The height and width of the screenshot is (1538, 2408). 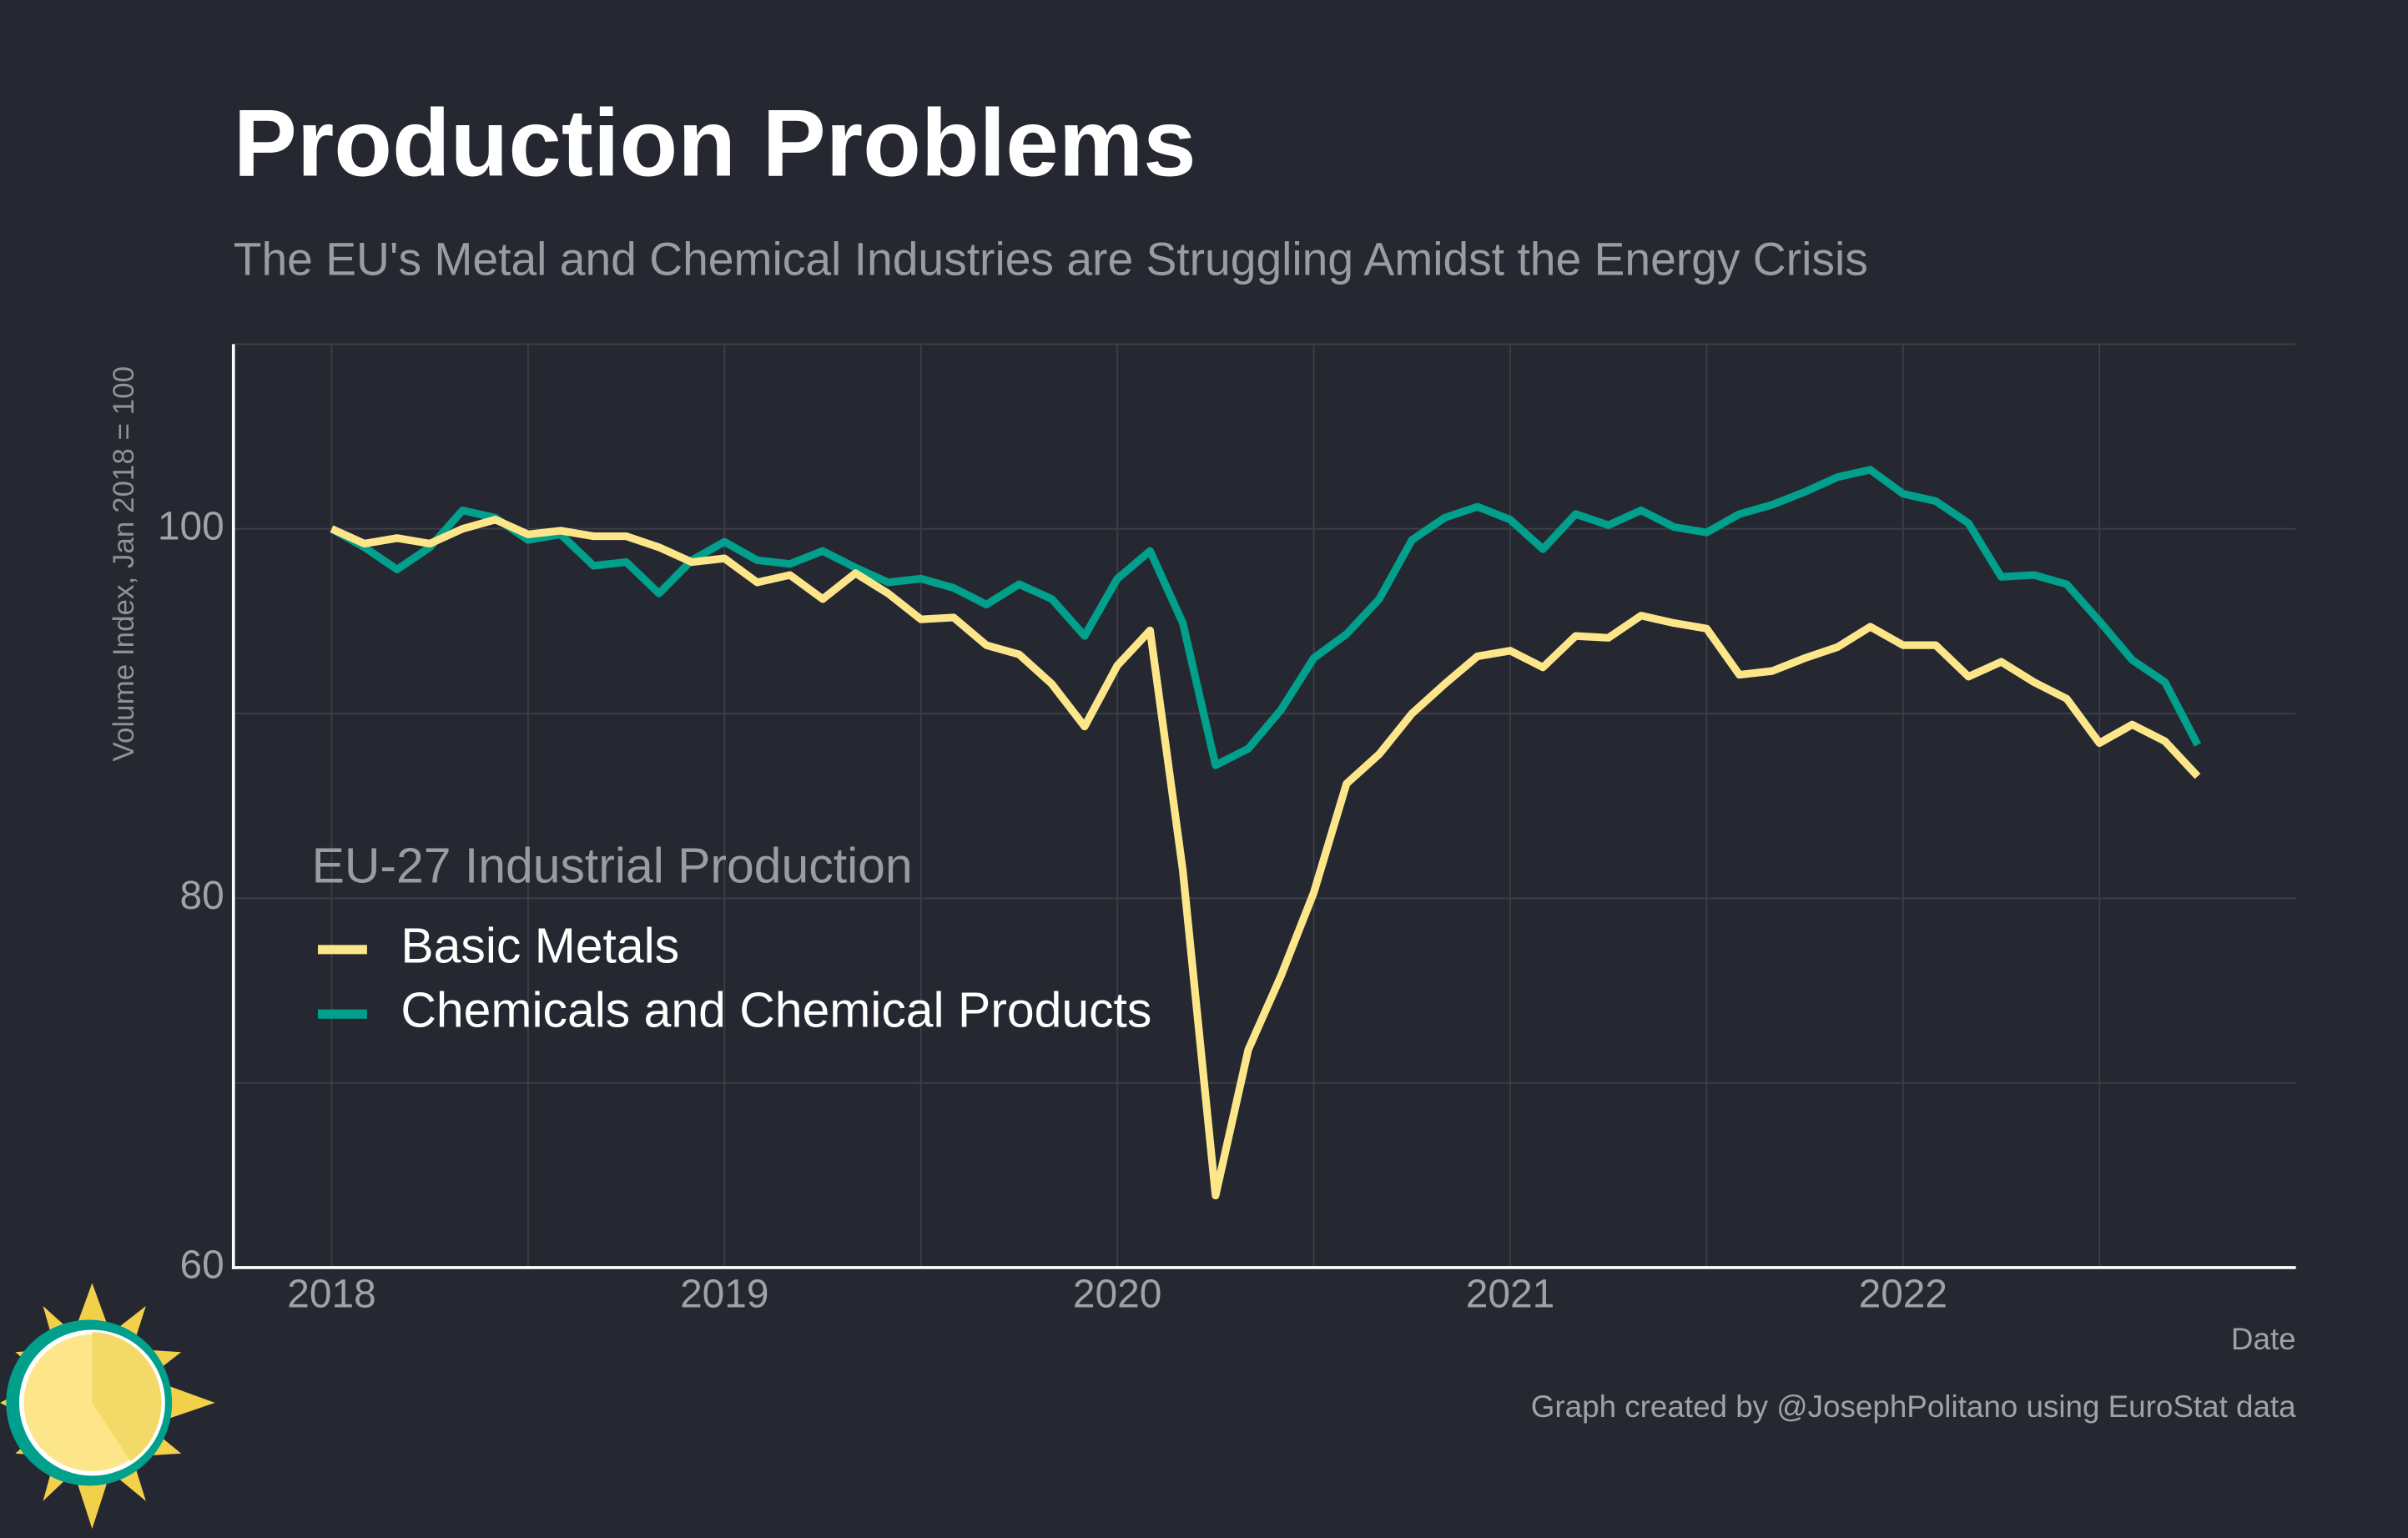 What do you see at coordinates (539, 946) in the screenshot?
I see `legend-label: Basic Metals` at bounding box center [539, 946].